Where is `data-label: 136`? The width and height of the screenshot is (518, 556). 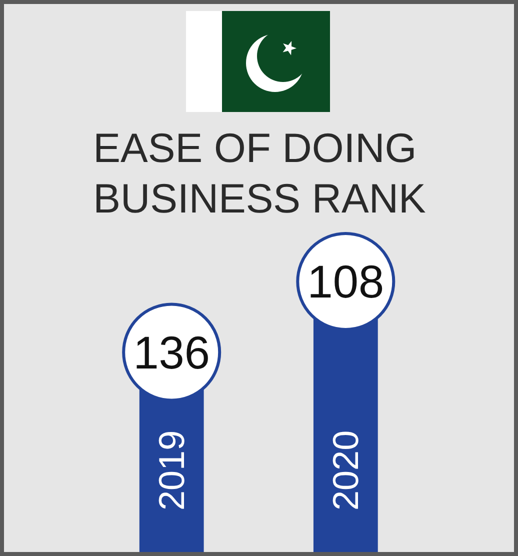
data-label: 136 is located at coordinates (171, 352).